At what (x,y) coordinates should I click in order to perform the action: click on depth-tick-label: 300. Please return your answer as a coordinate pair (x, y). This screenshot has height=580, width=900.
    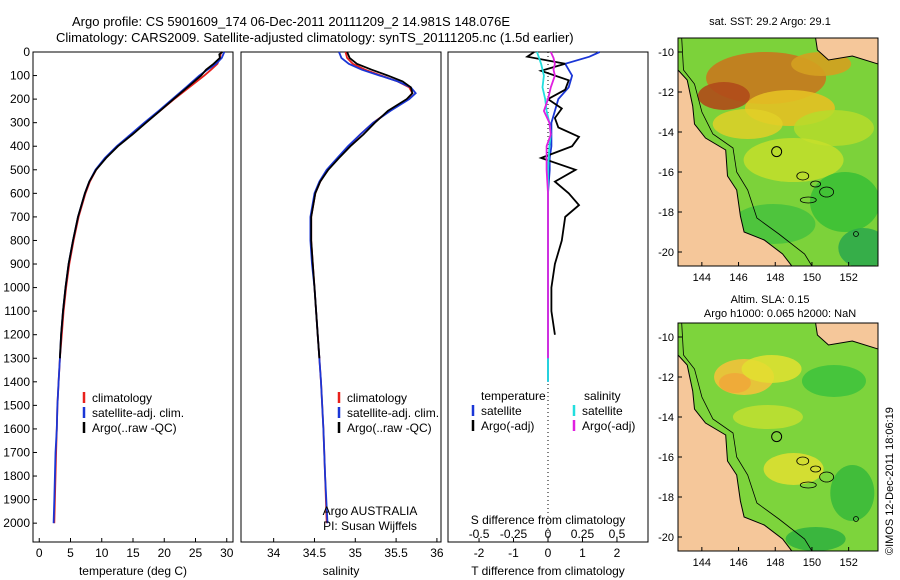
    Looking at the image, I should click on (20, 123).